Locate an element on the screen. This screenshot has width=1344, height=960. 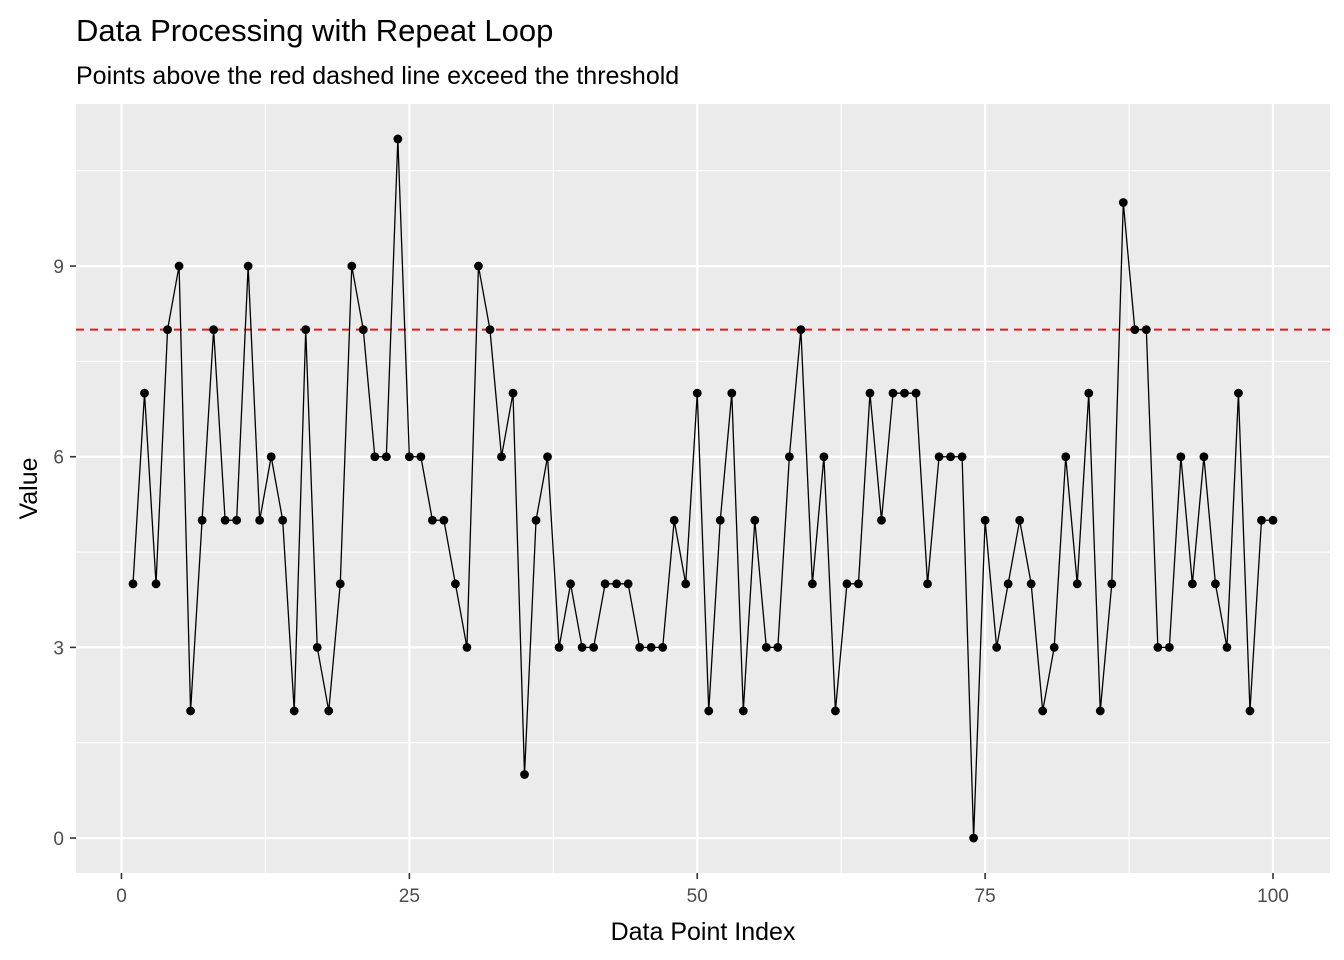
y-tick-label: 6 is located at coordinates (58, 458).